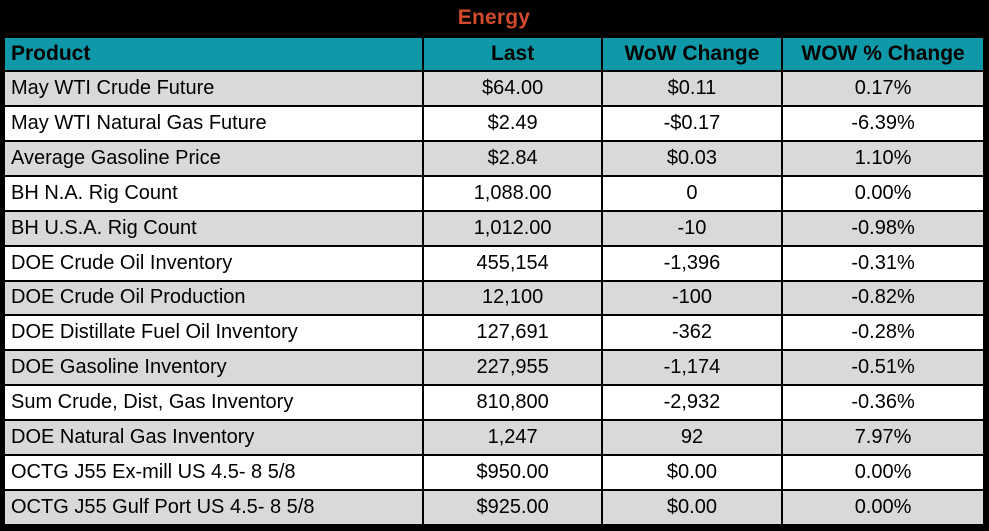  I want to click on header-row: Product Last WoW Change WOW % Change, so click(493, 54).